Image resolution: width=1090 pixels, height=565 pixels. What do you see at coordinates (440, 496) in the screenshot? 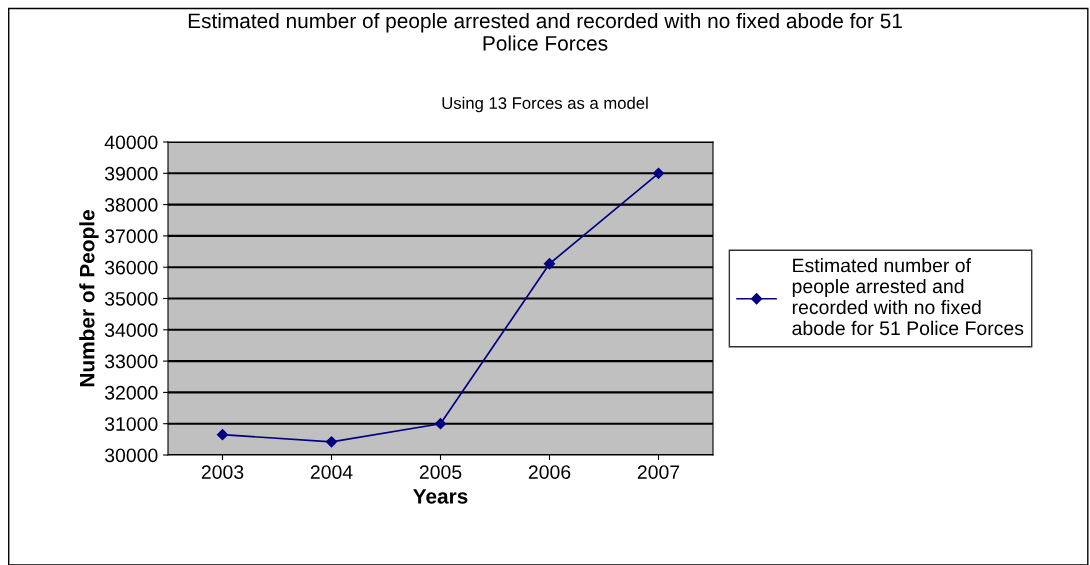
I see `x-axis-title: Years` at bounding box center [440, 496].